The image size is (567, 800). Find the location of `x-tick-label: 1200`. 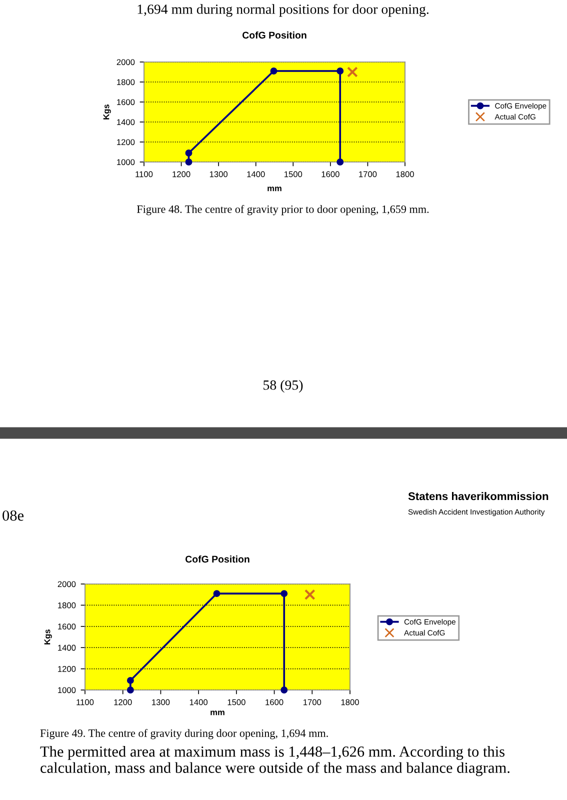

x-tick-label: 1200 is located at coordinates (181, 174).